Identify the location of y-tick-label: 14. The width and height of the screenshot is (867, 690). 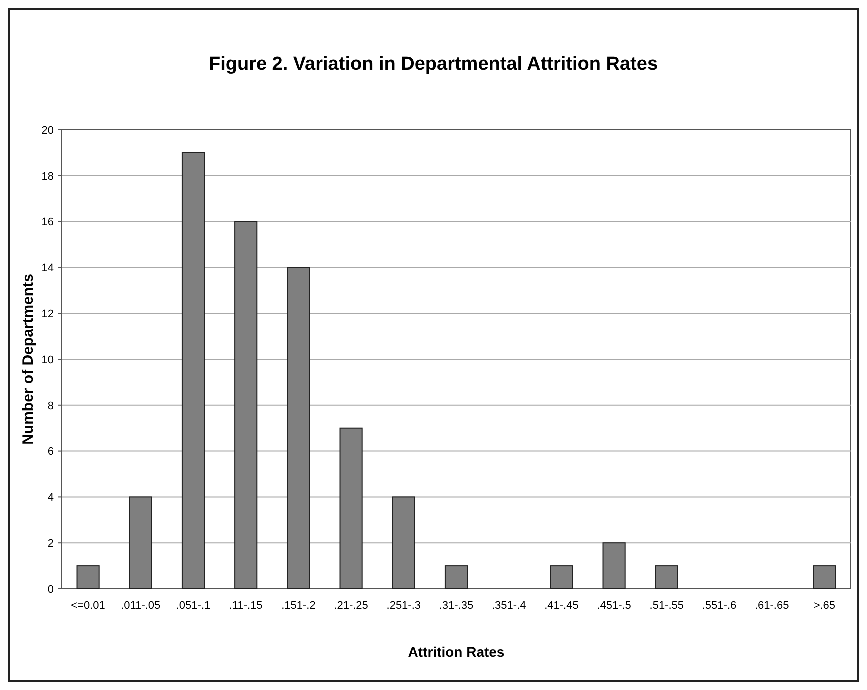
(48, 268).